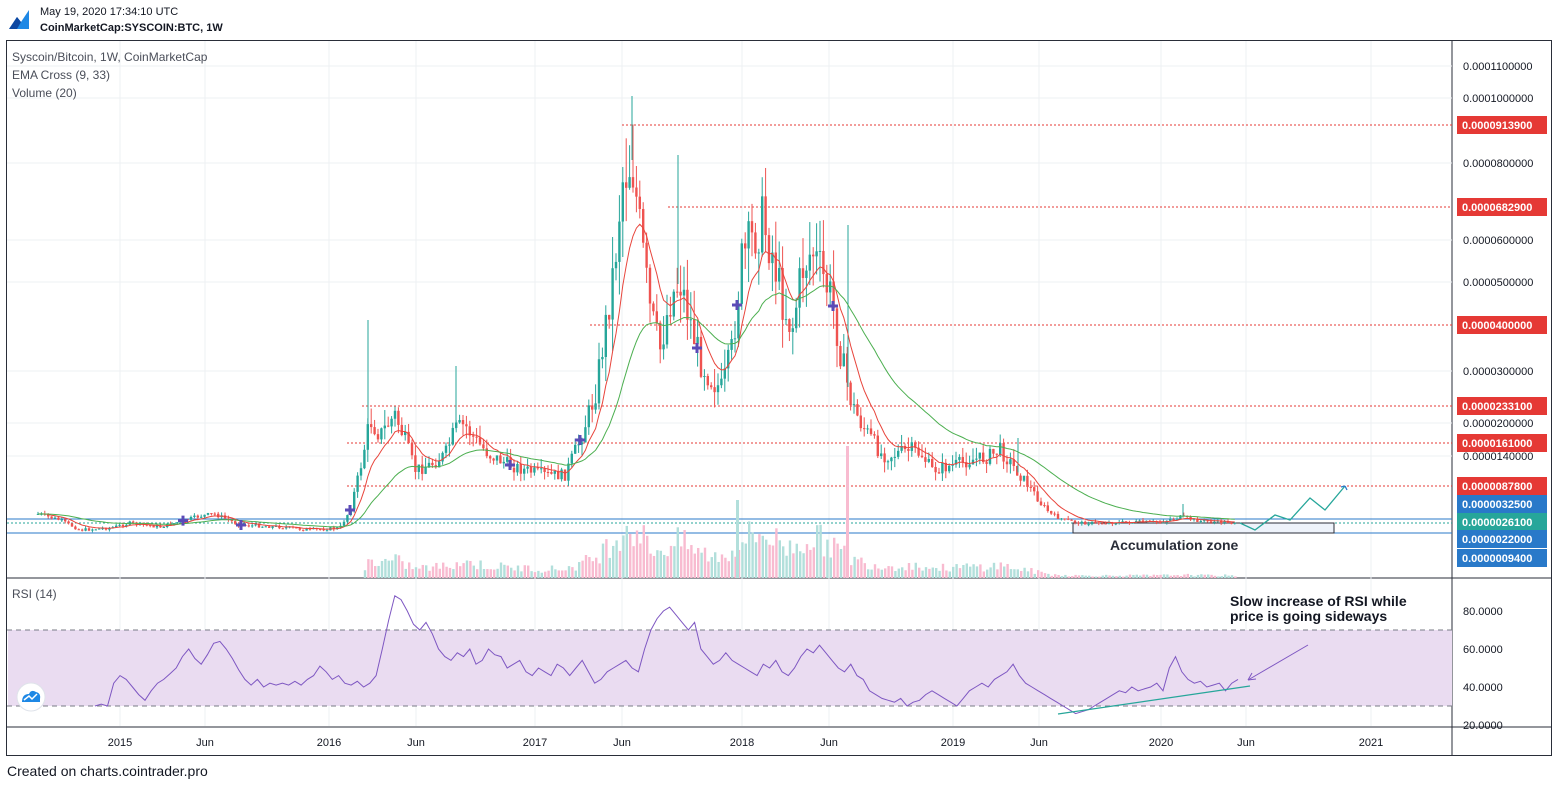 Image resolution: width=1558 pixels, height=786 pixels. What do you see at coordinates (1497, 505) in the screenshot?
I see `price-level-label: 0.0000032500` at bounding box center [1497, 505].